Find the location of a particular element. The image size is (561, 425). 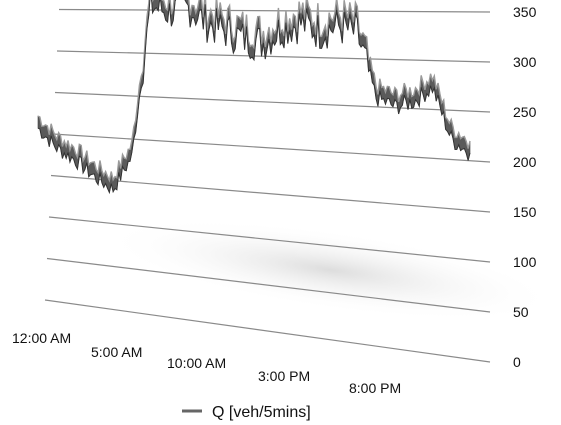

x-tick-label: 3:00 PM is located at coordinates (284, 376).